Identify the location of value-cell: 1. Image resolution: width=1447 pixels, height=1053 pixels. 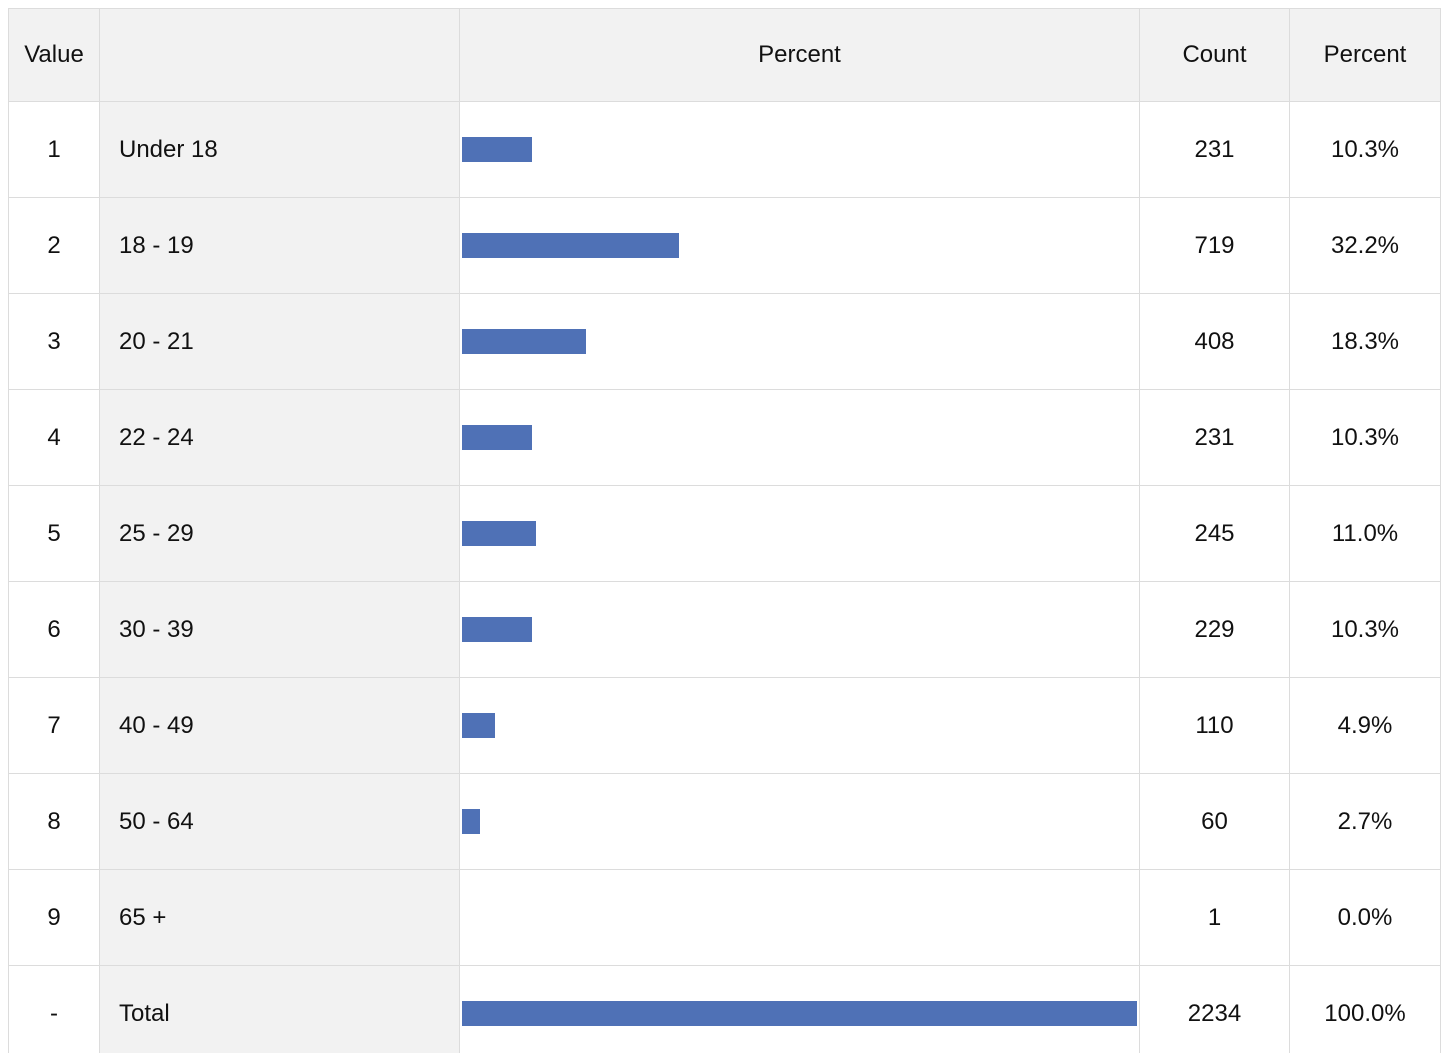
(54, 150).